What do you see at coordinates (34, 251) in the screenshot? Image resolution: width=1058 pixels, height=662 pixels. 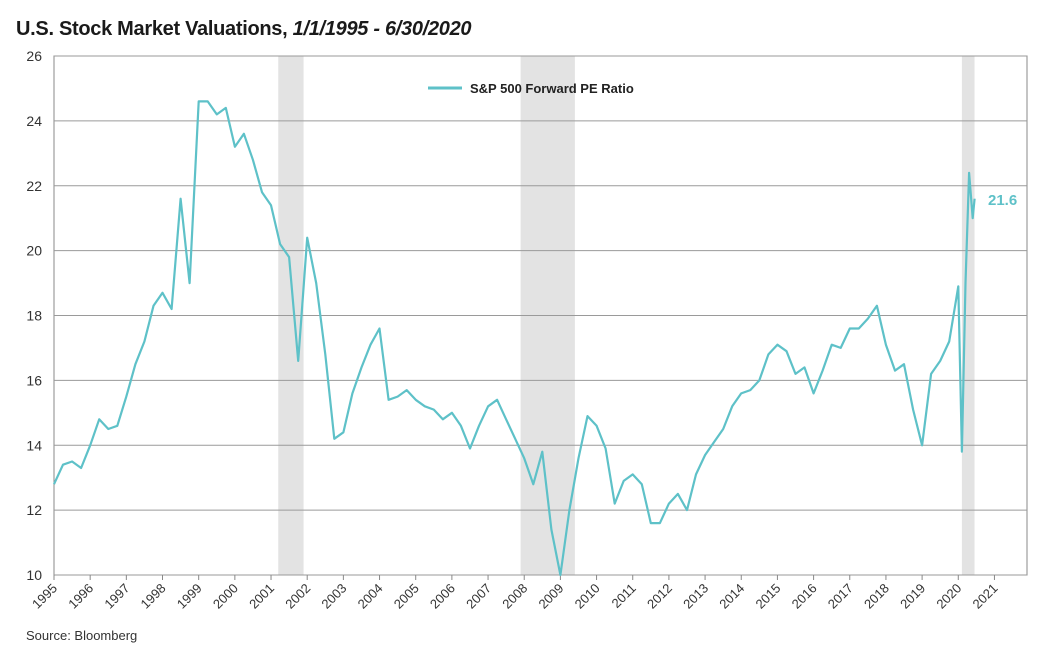 I see `y-tick-label: 20` at bounding box center [34, 251].